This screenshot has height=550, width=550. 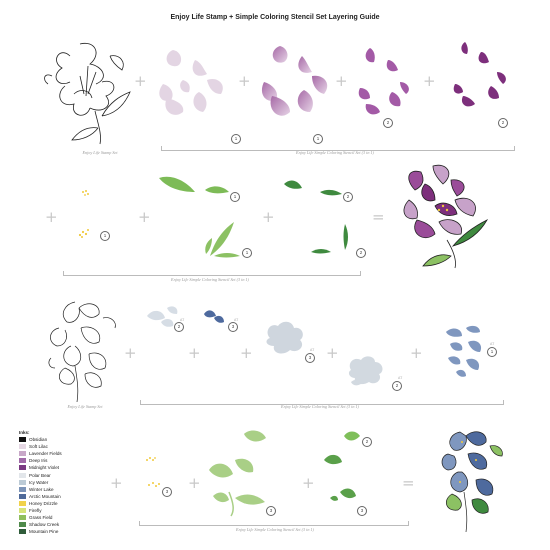 I want to click on legend-row: Winter Lake, so click(x=64, y=489).